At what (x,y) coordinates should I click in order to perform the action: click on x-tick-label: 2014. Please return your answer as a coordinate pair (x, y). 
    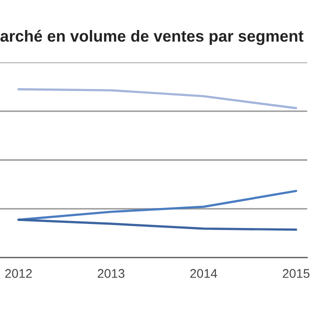
    Looking at the image, I should click on (204, 273).